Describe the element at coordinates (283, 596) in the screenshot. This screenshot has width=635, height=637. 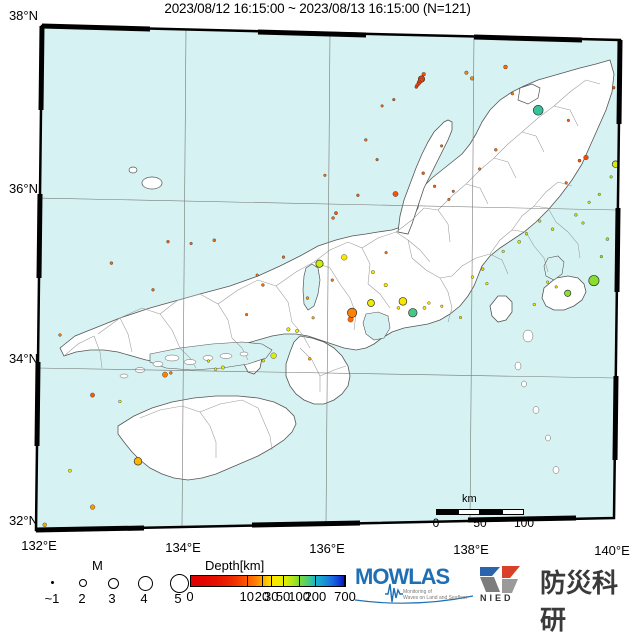
I see `depth-colorbar-label: 50` at that location.